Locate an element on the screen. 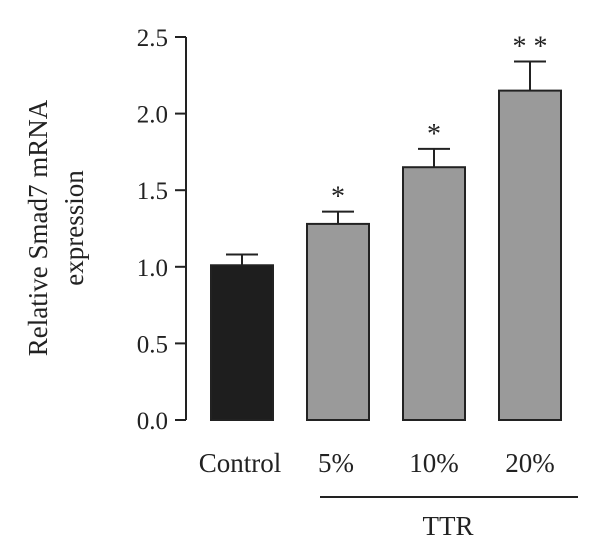 The height and width of the screenshot is (560, 600). bar-10pct is located at coordinates (434, 293).